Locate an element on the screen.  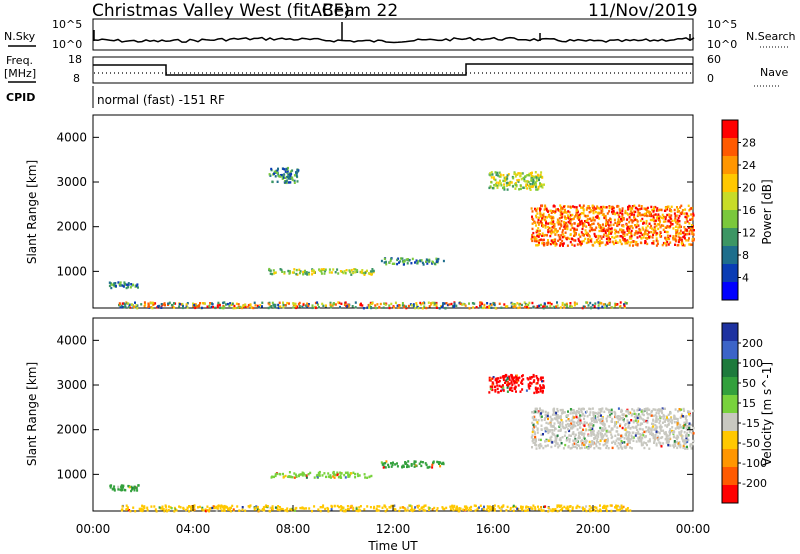
beam-label: Beam 22 is located at coordinates (360, 11).